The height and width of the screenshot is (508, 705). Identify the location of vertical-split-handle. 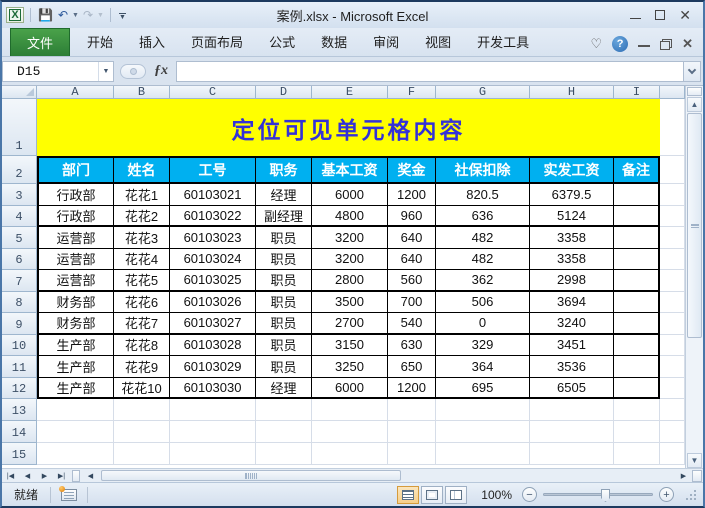
(694, 91).